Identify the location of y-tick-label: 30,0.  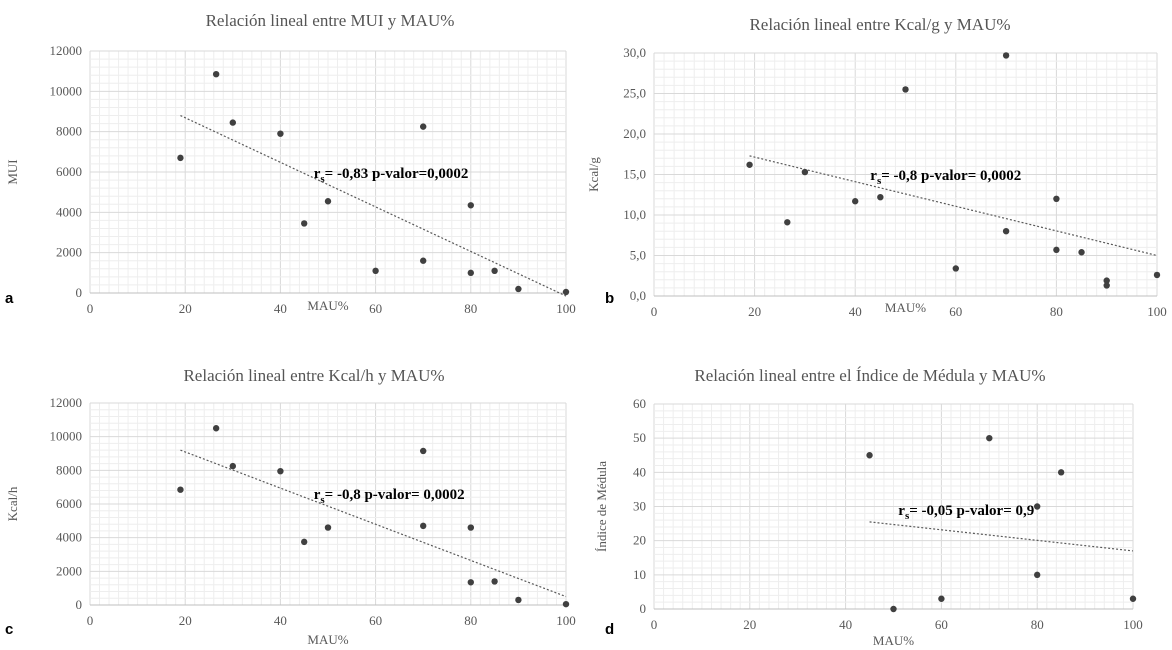
(634, 52).